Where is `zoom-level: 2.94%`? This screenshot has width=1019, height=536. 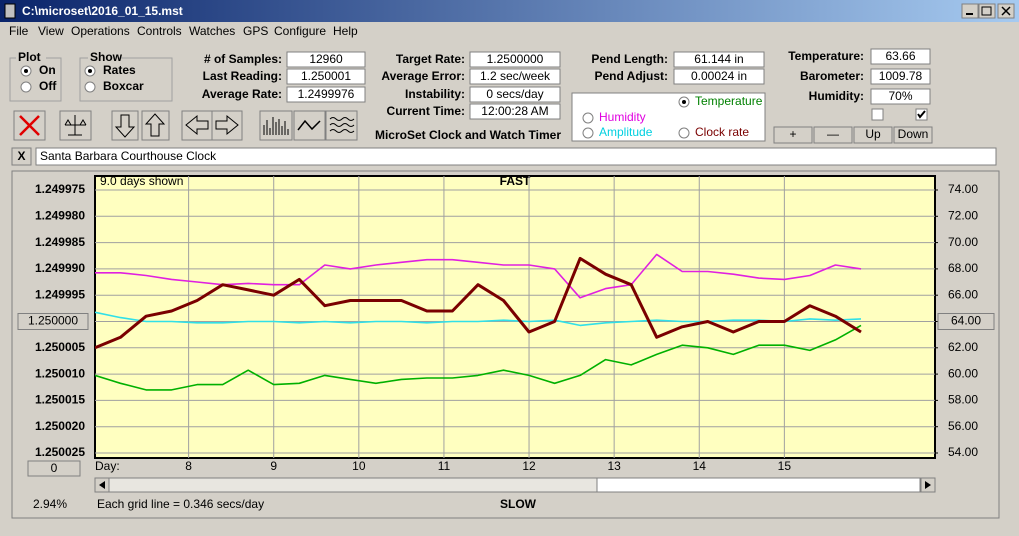 zoom-level: 2.94% is located at coordinates (50, 504).